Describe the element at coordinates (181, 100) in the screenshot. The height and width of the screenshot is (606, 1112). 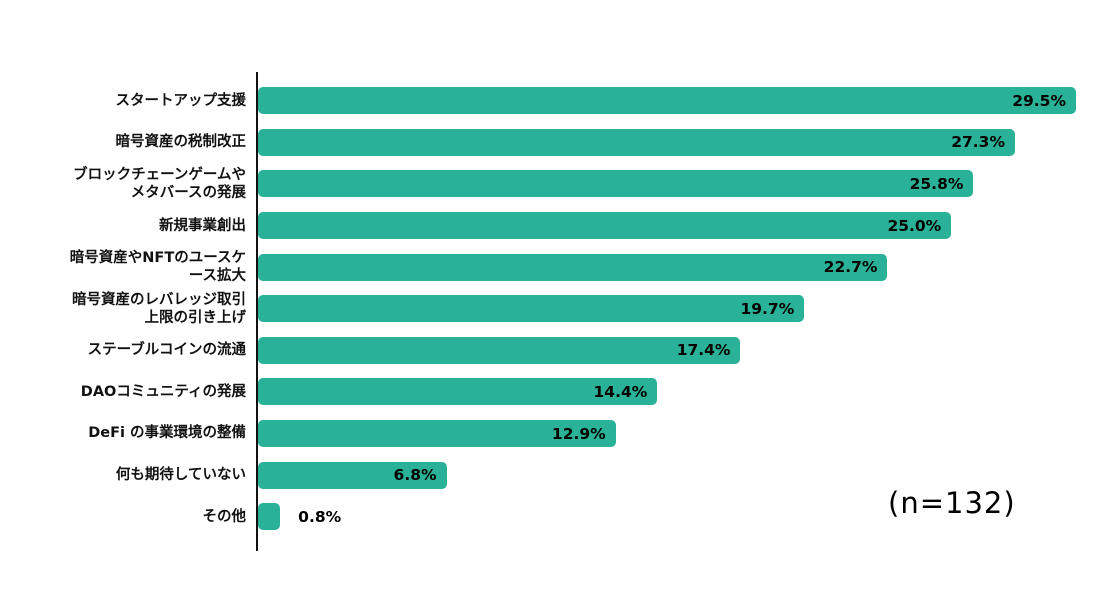
I see `category-label: スタートアップ支援` at that location.